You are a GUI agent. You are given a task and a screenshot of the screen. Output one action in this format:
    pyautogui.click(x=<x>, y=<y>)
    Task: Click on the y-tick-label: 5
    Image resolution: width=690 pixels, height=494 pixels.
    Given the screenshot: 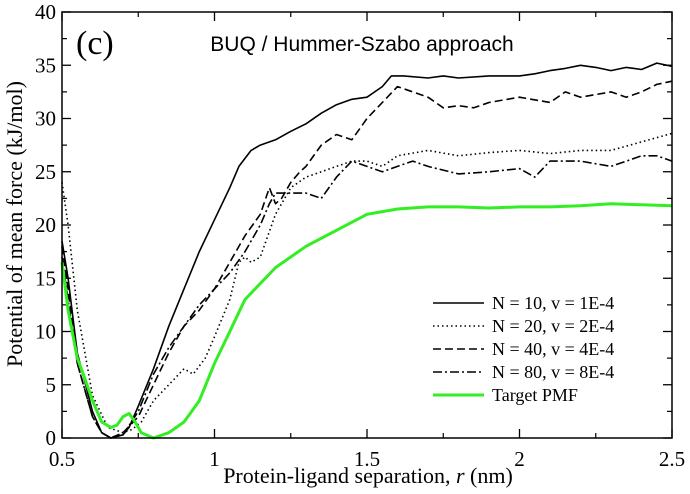 What is the action you would take?
    pyautogui.click(x=51, y=385)
    